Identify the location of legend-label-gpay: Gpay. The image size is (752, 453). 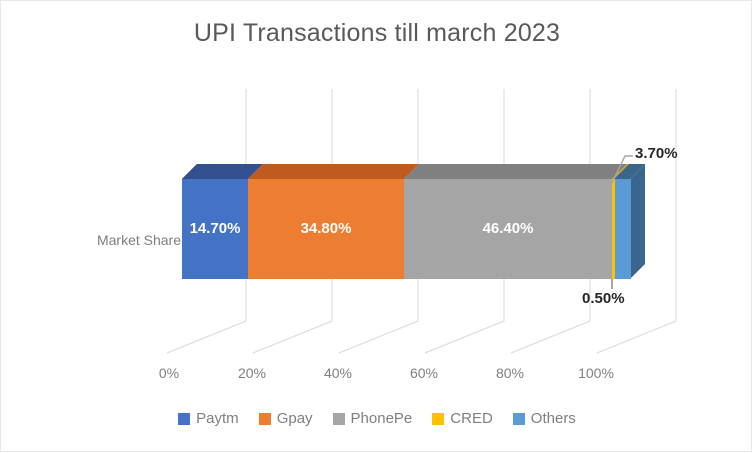
(294, 418).